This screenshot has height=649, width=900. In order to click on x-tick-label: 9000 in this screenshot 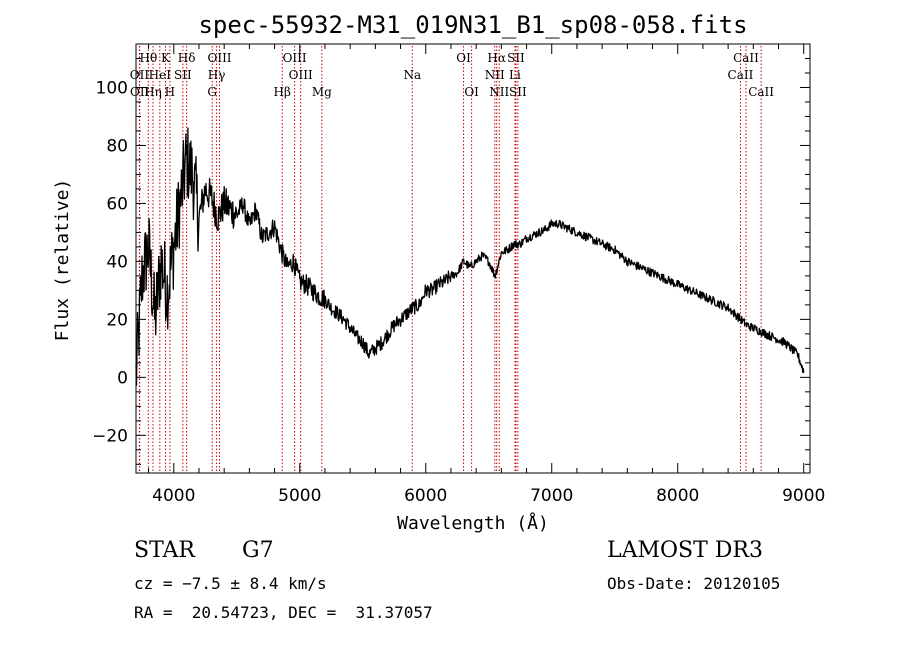, I will do `click(803, 496)`.